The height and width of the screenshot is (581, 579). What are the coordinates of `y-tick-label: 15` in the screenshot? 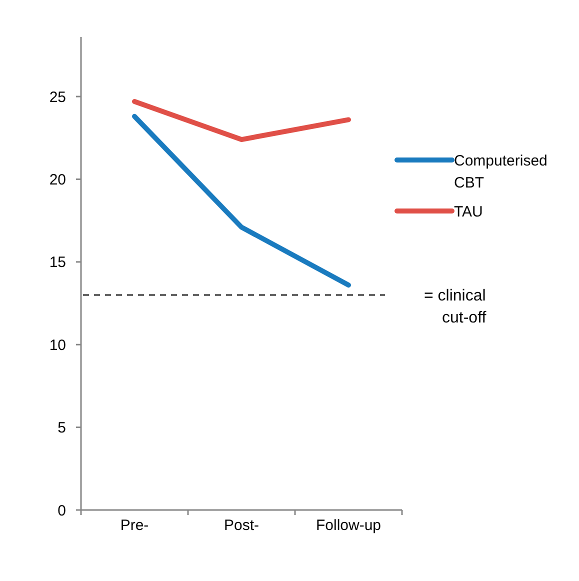 It's located at (57, 263).